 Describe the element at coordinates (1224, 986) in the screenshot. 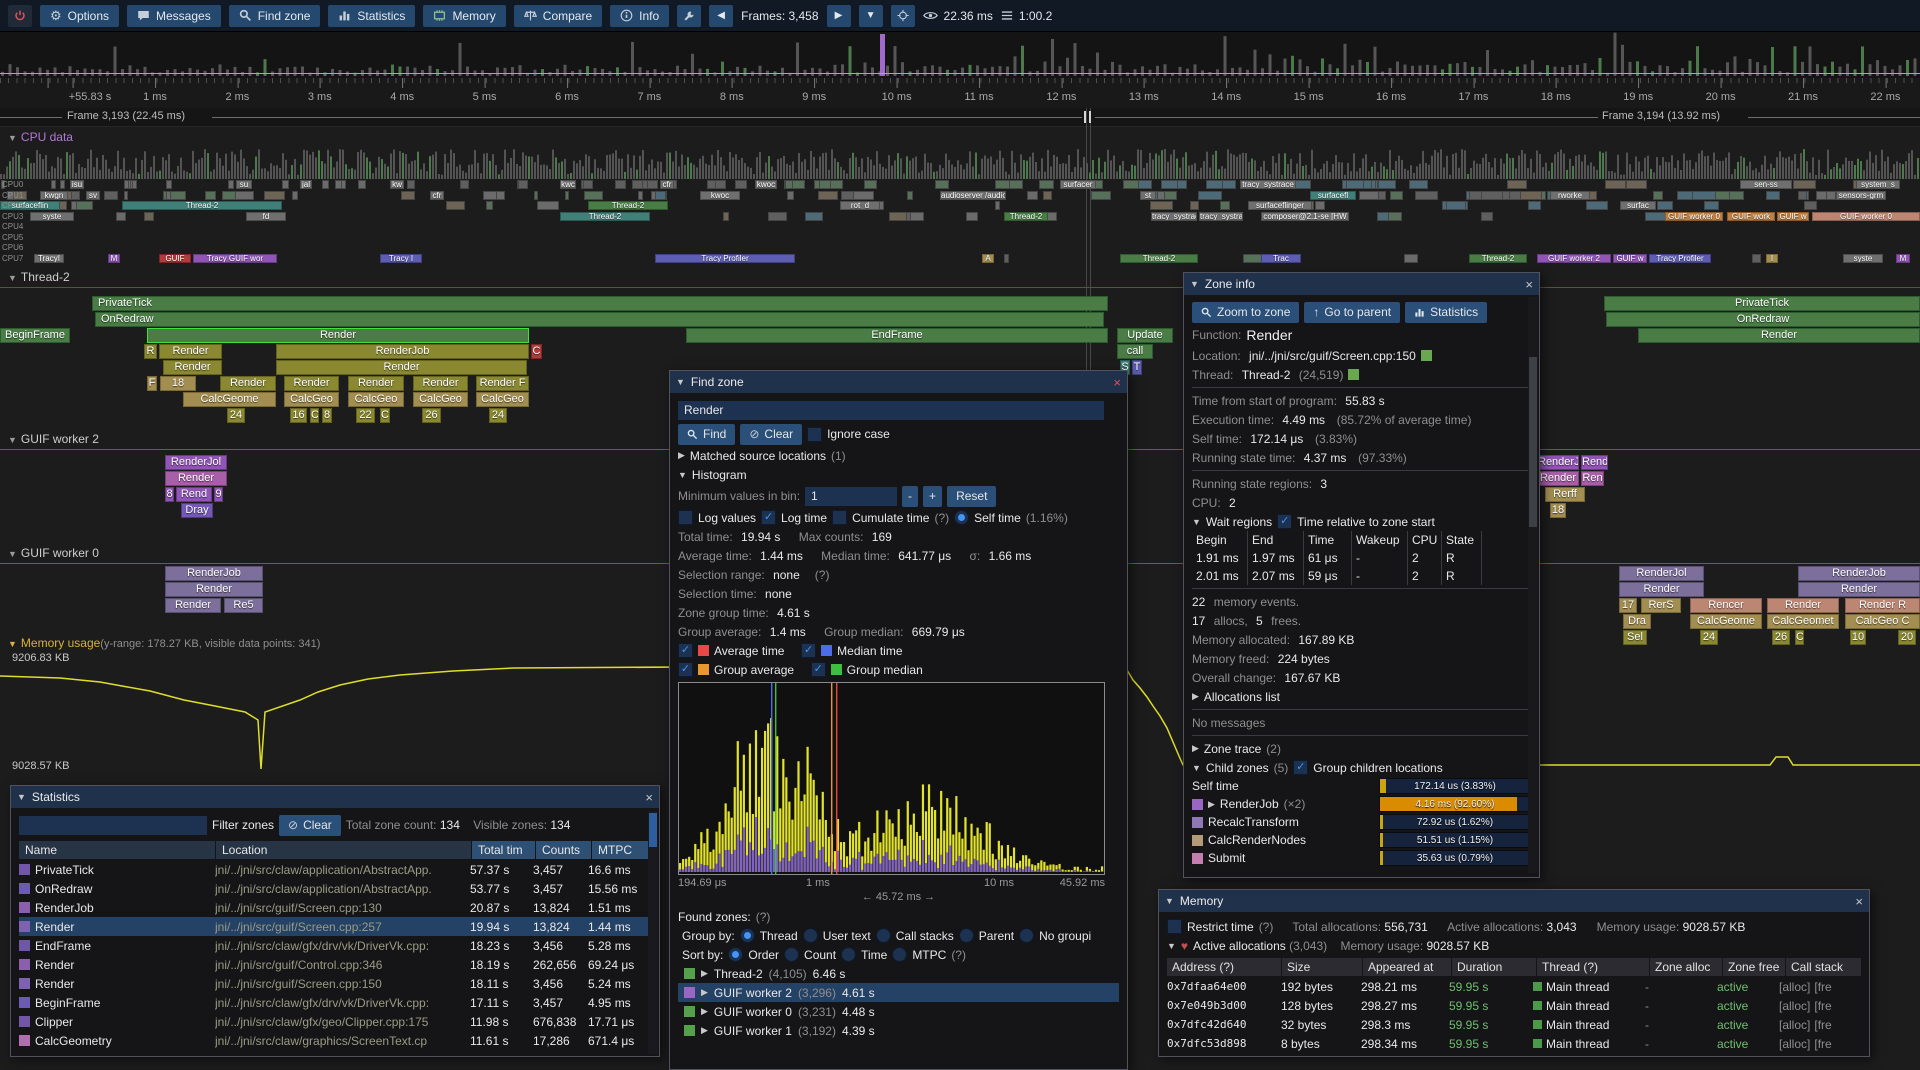

I see `address-cell: 0x7dfaa64e00` at that location.